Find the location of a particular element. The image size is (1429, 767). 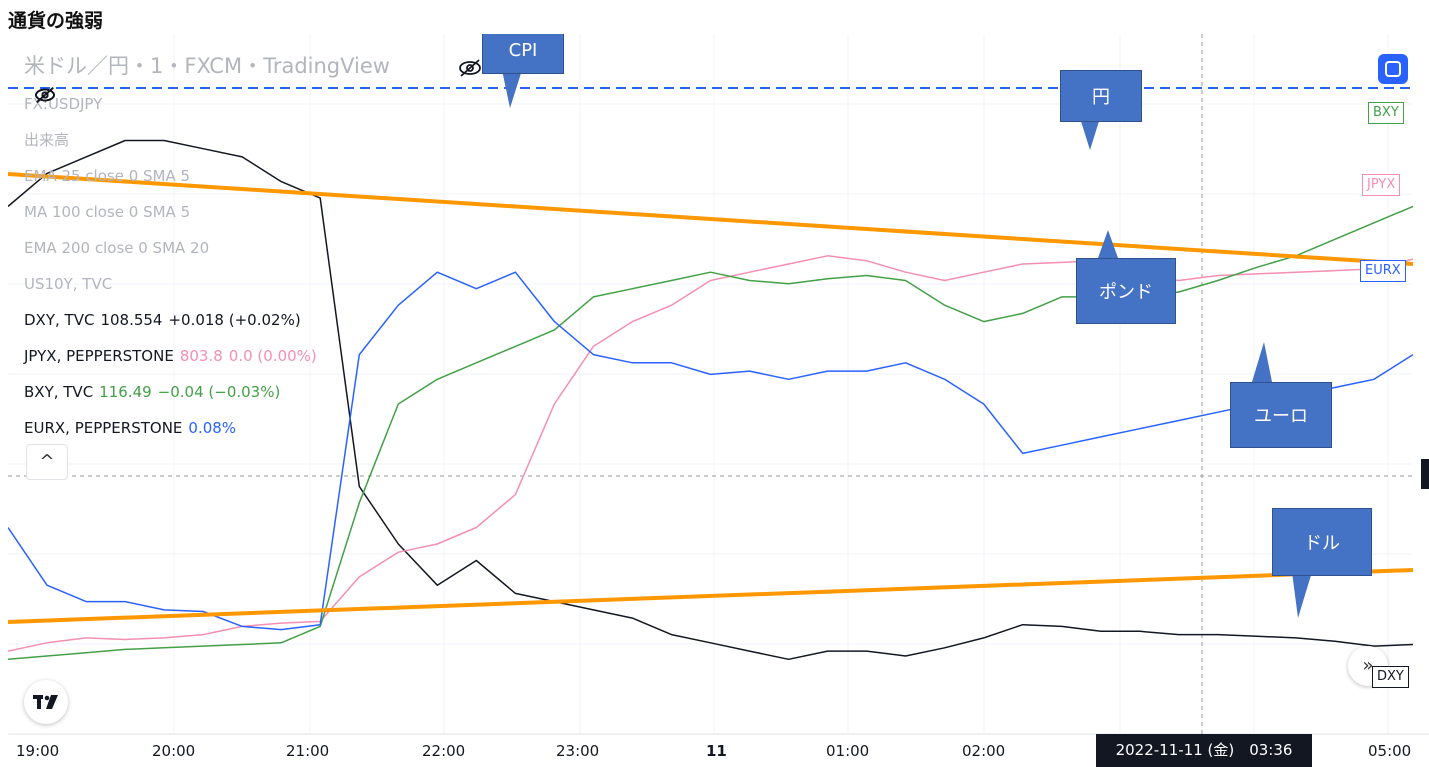

legend-label: 出来高 is located at coordinates (47, 140).